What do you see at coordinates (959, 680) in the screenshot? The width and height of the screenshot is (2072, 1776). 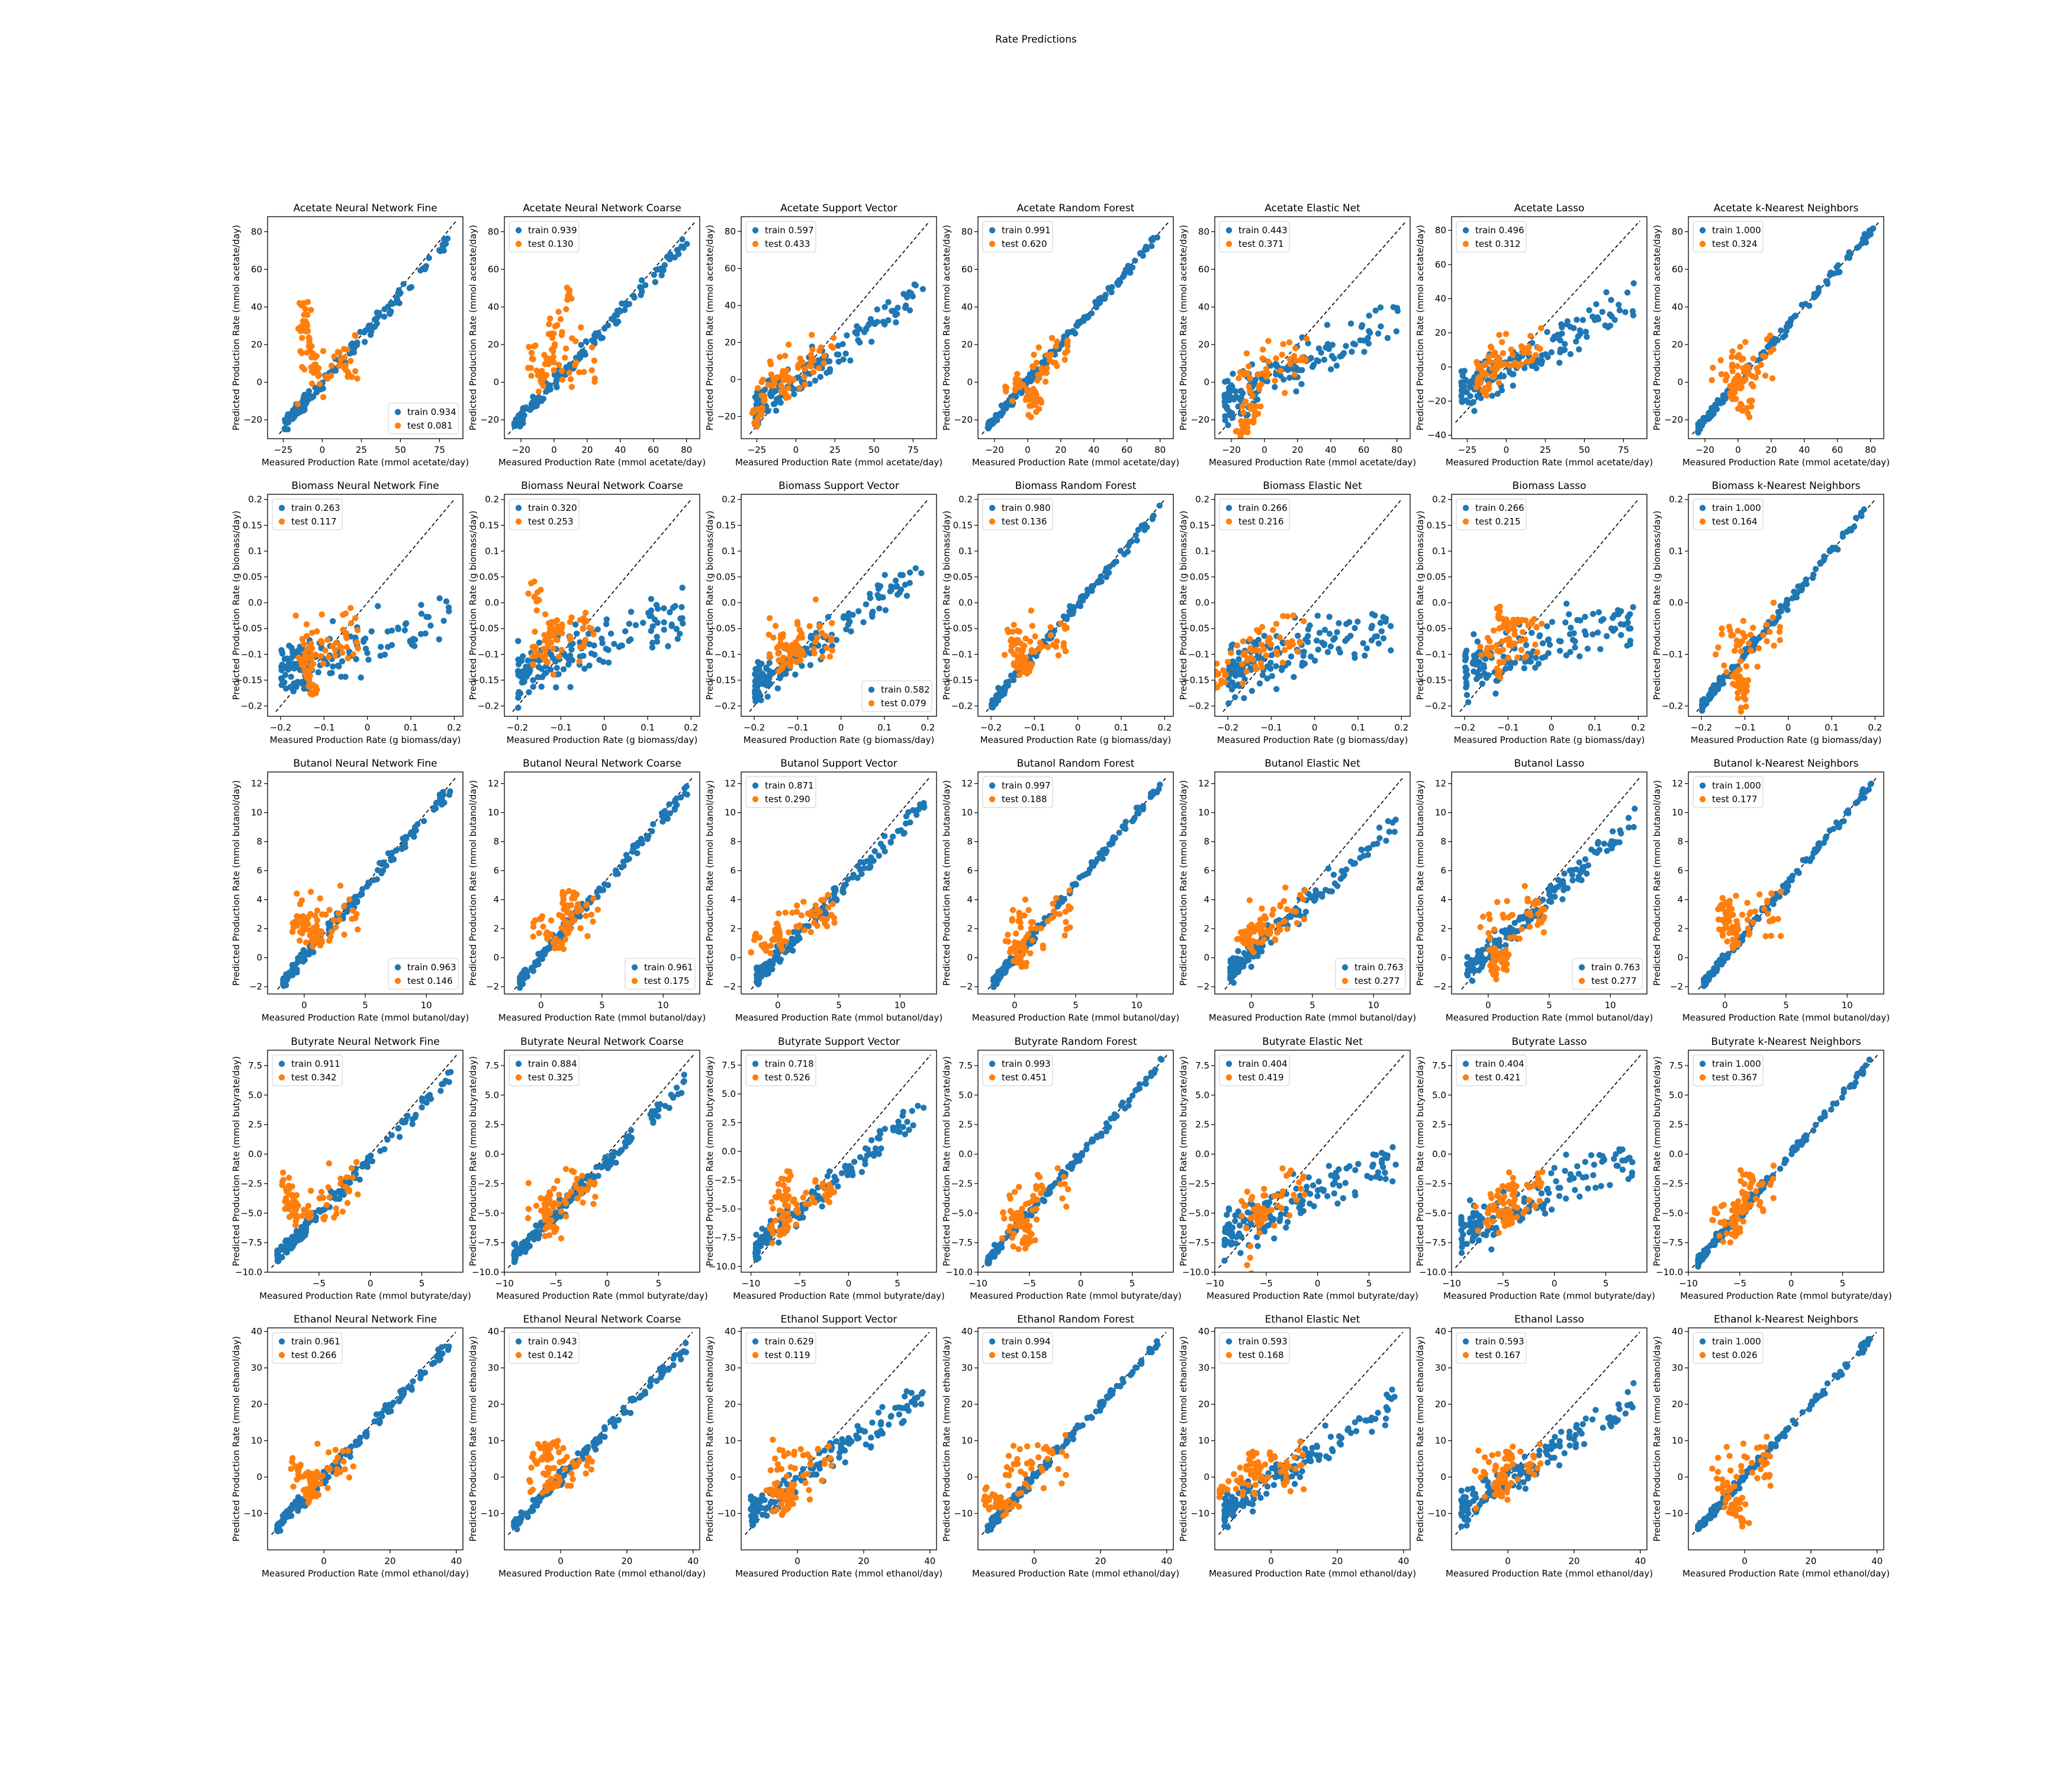 I see `y-tick-label: −0.15` at bounding box center [959, 680].